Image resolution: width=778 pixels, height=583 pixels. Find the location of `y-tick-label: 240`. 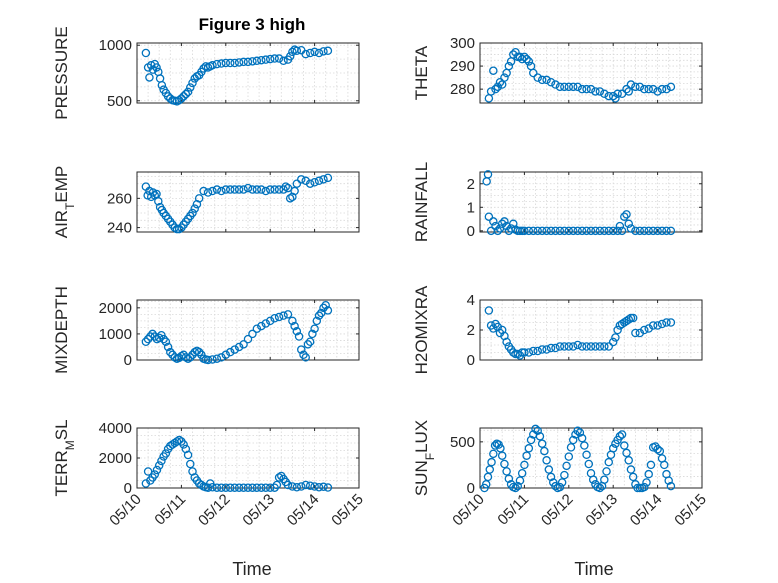

y-tick-label: 240 is located at coordinates (119, 228).